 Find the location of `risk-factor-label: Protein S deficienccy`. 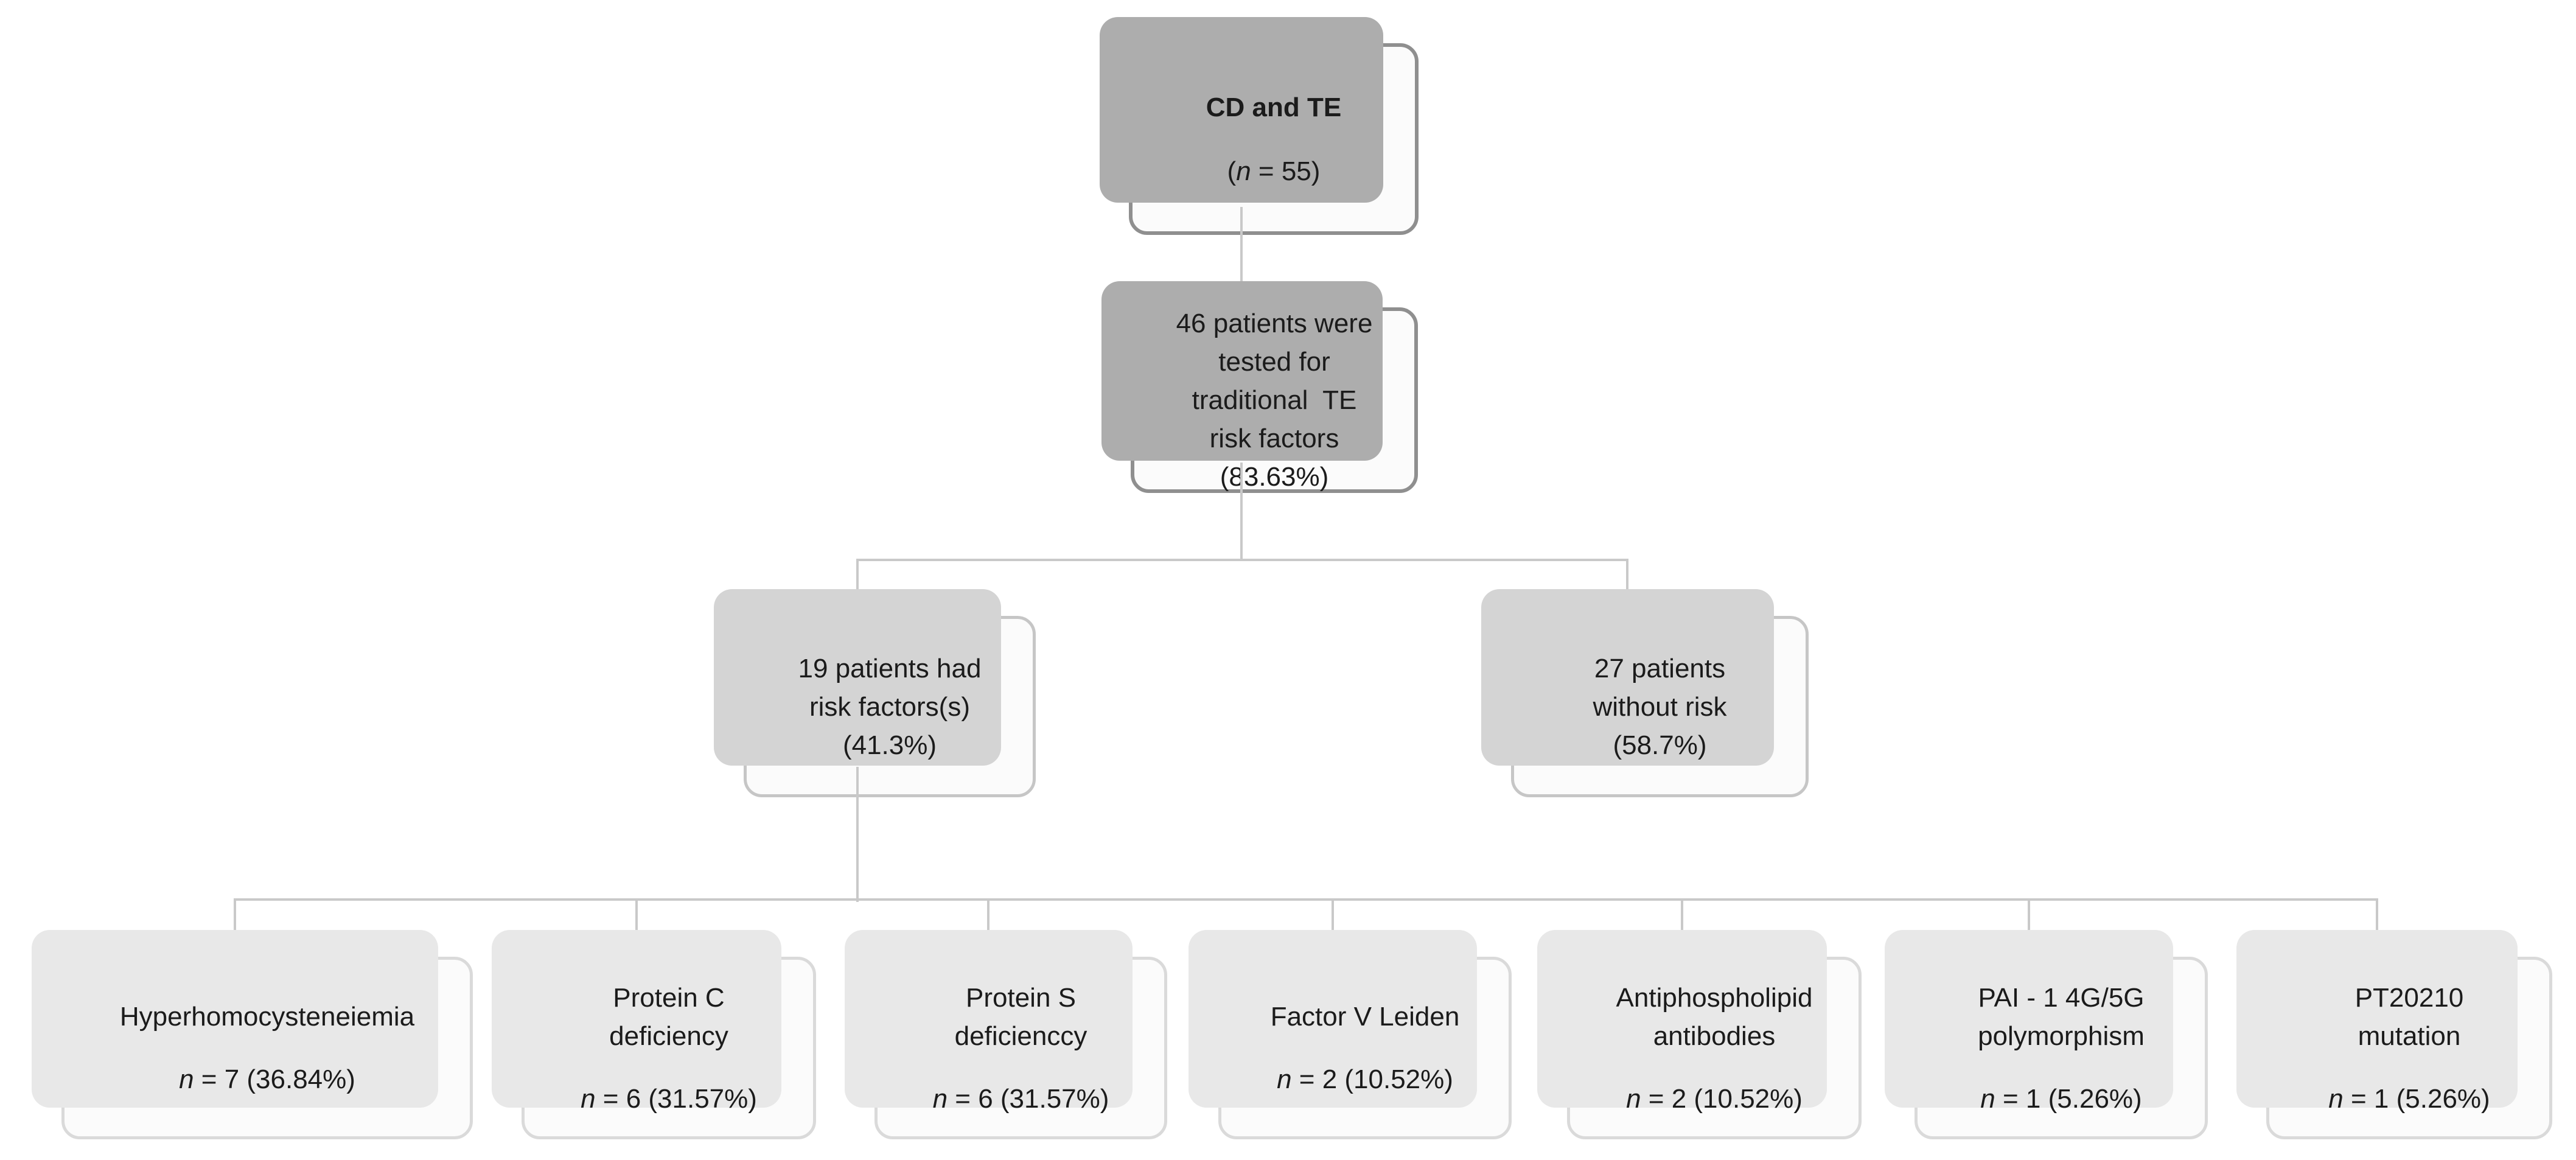

risk-factor-label: Protein S deficienccy is located at coordinates (1020, 1016).